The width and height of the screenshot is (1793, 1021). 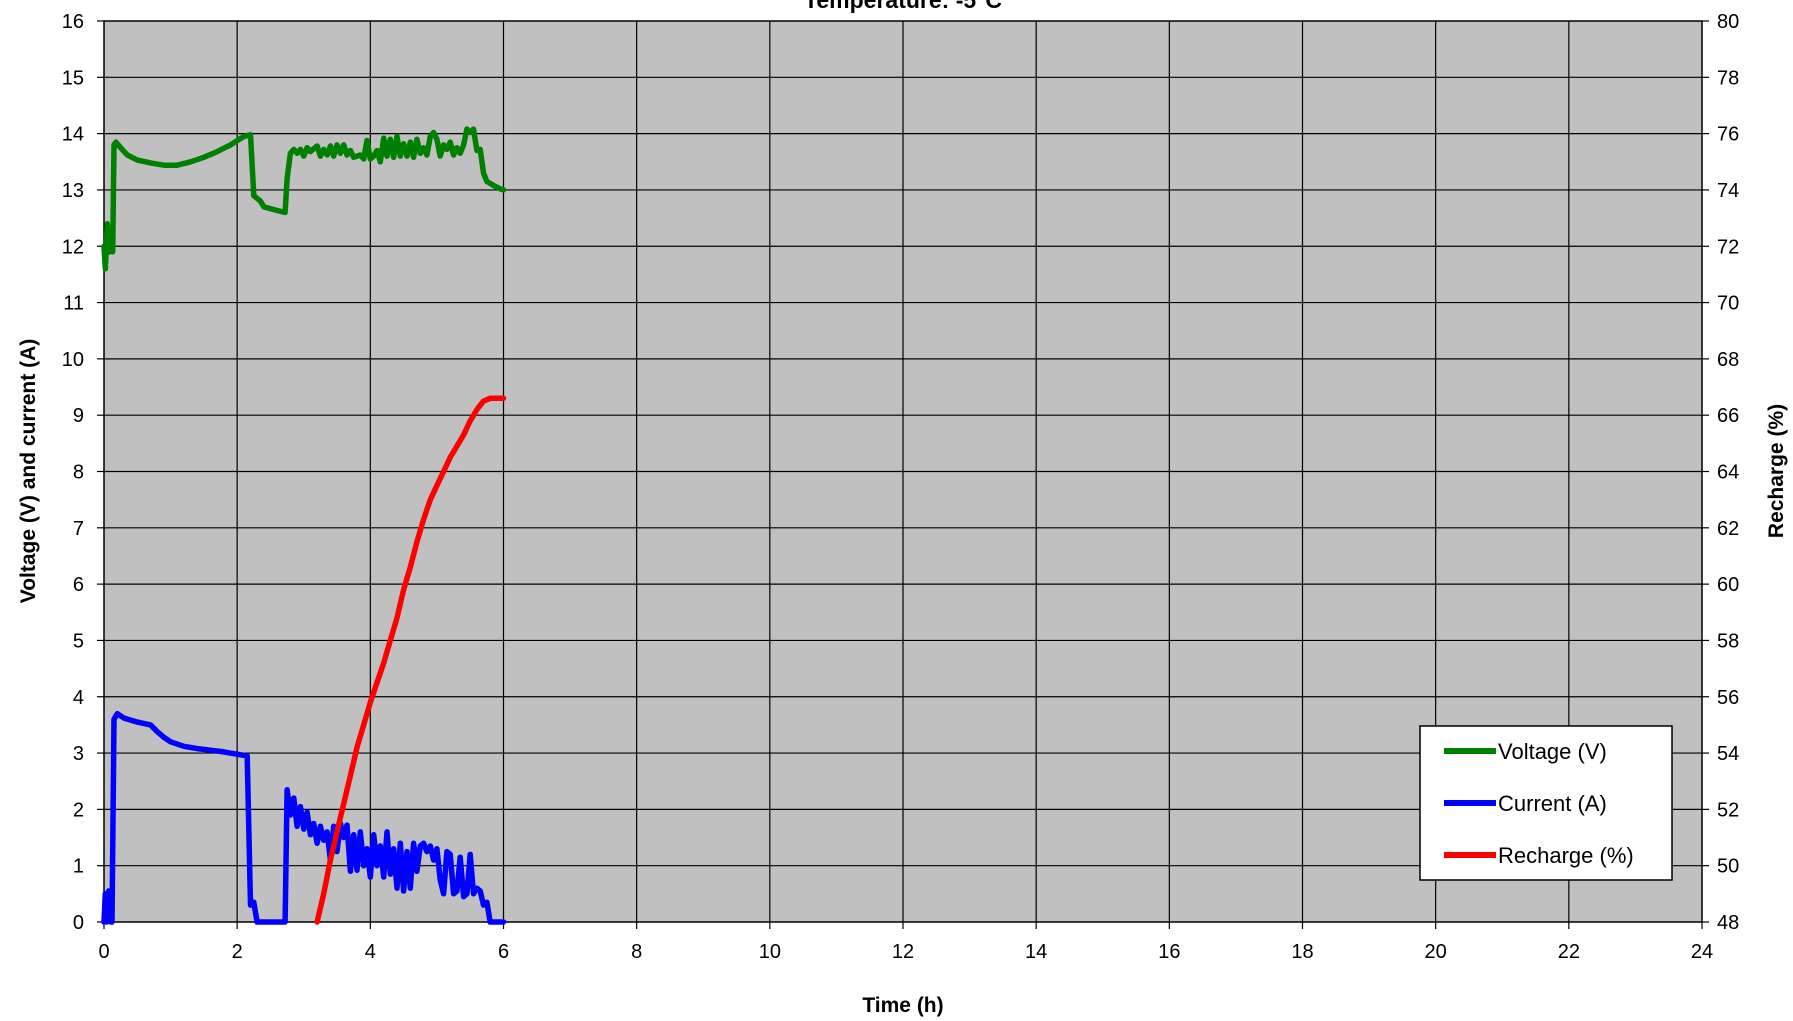 What do you see at coordinates (78, 754) in the screenshot?
I see `y-tick-label: 3` at bounding box center [78, 754].